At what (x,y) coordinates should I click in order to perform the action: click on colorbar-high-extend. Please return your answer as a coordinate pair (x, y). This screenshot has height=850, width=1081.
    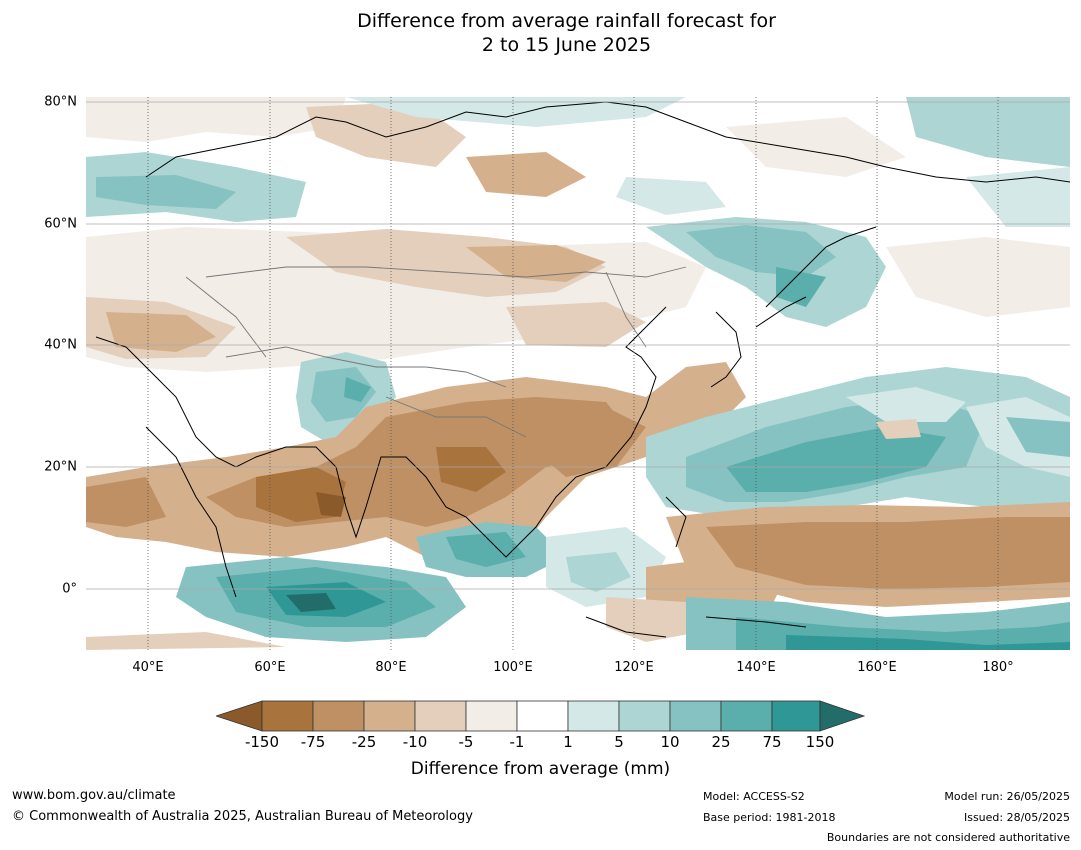
    Looking at the image, I should click on (842, 716).